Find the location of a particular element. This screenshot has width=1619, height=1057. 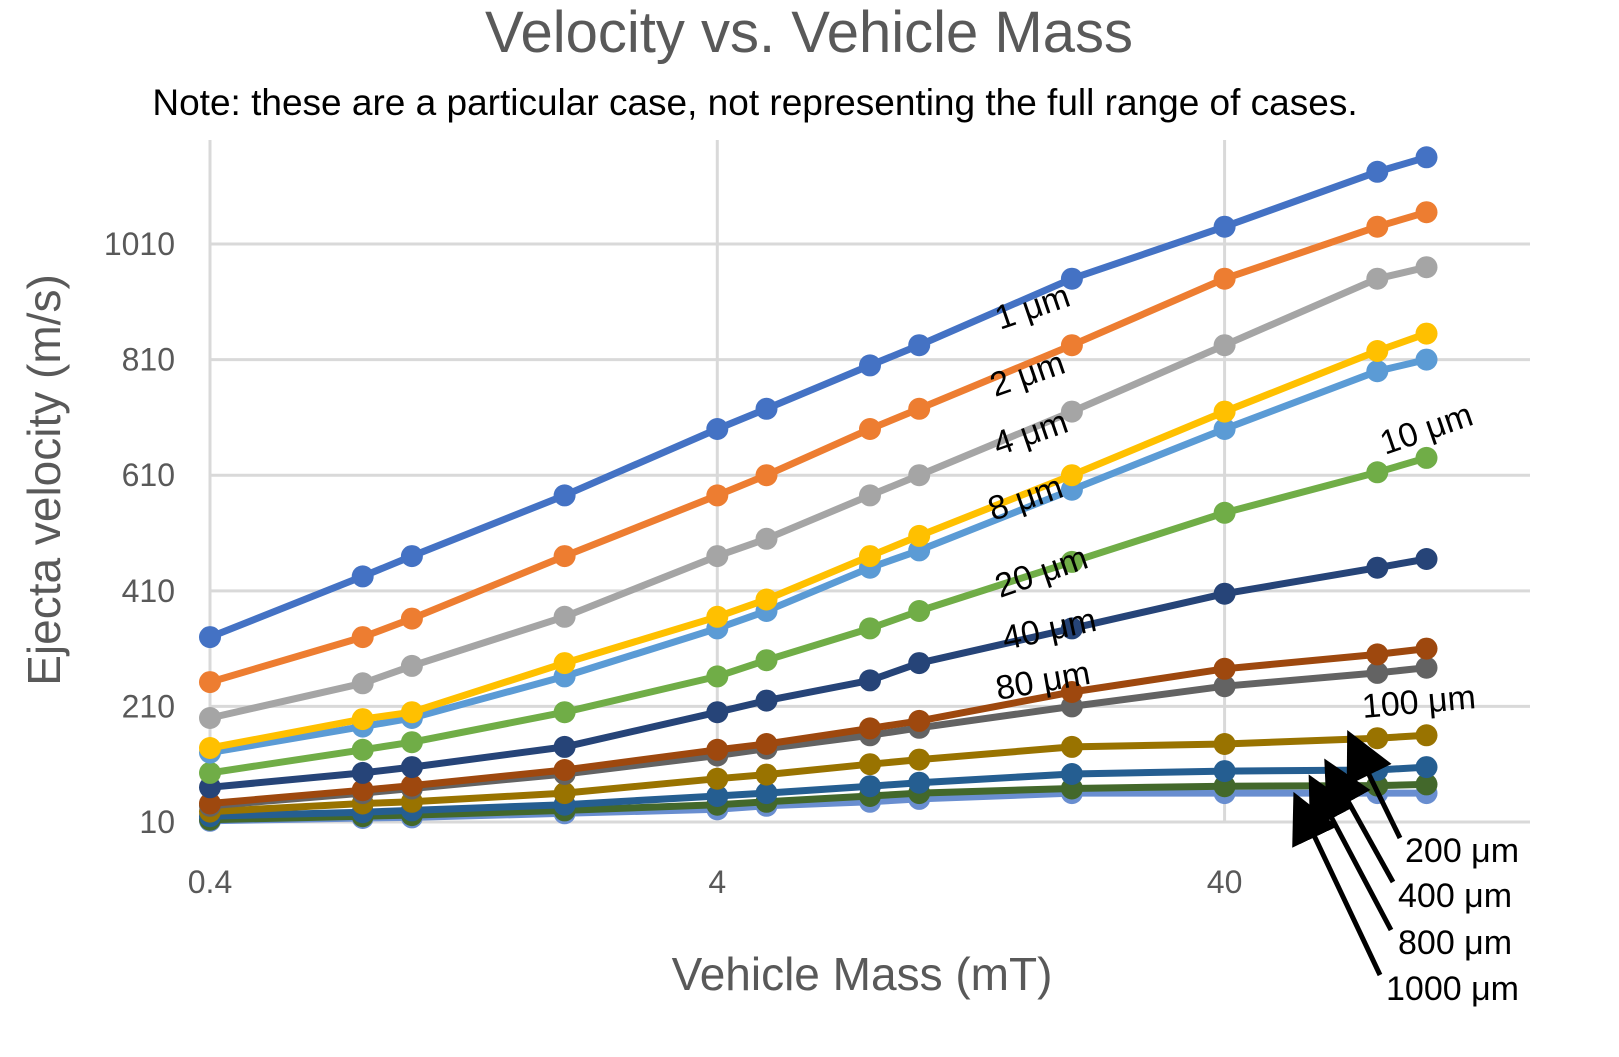

chart-title: Velocity vs. Vehicle Mass is located at coordinates (809, 32).